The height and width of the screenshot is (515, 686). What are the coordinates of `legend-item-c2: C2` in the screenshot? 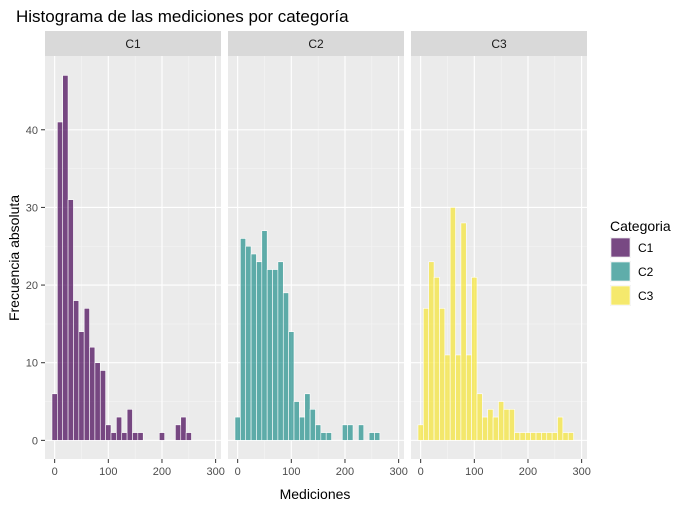 It's located at (632, 271).